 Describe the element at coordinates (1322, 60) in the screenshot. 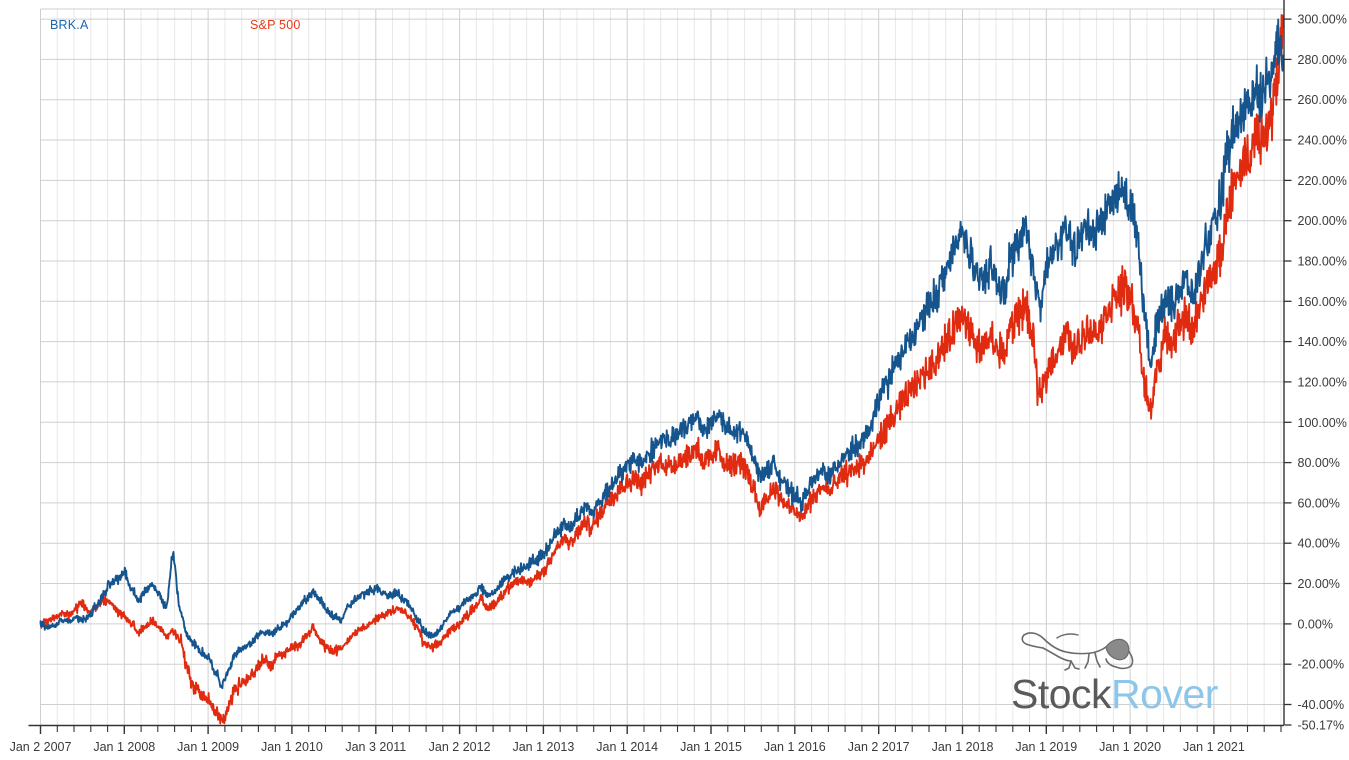

I see `y-tick-label: 280.00%` at that location.